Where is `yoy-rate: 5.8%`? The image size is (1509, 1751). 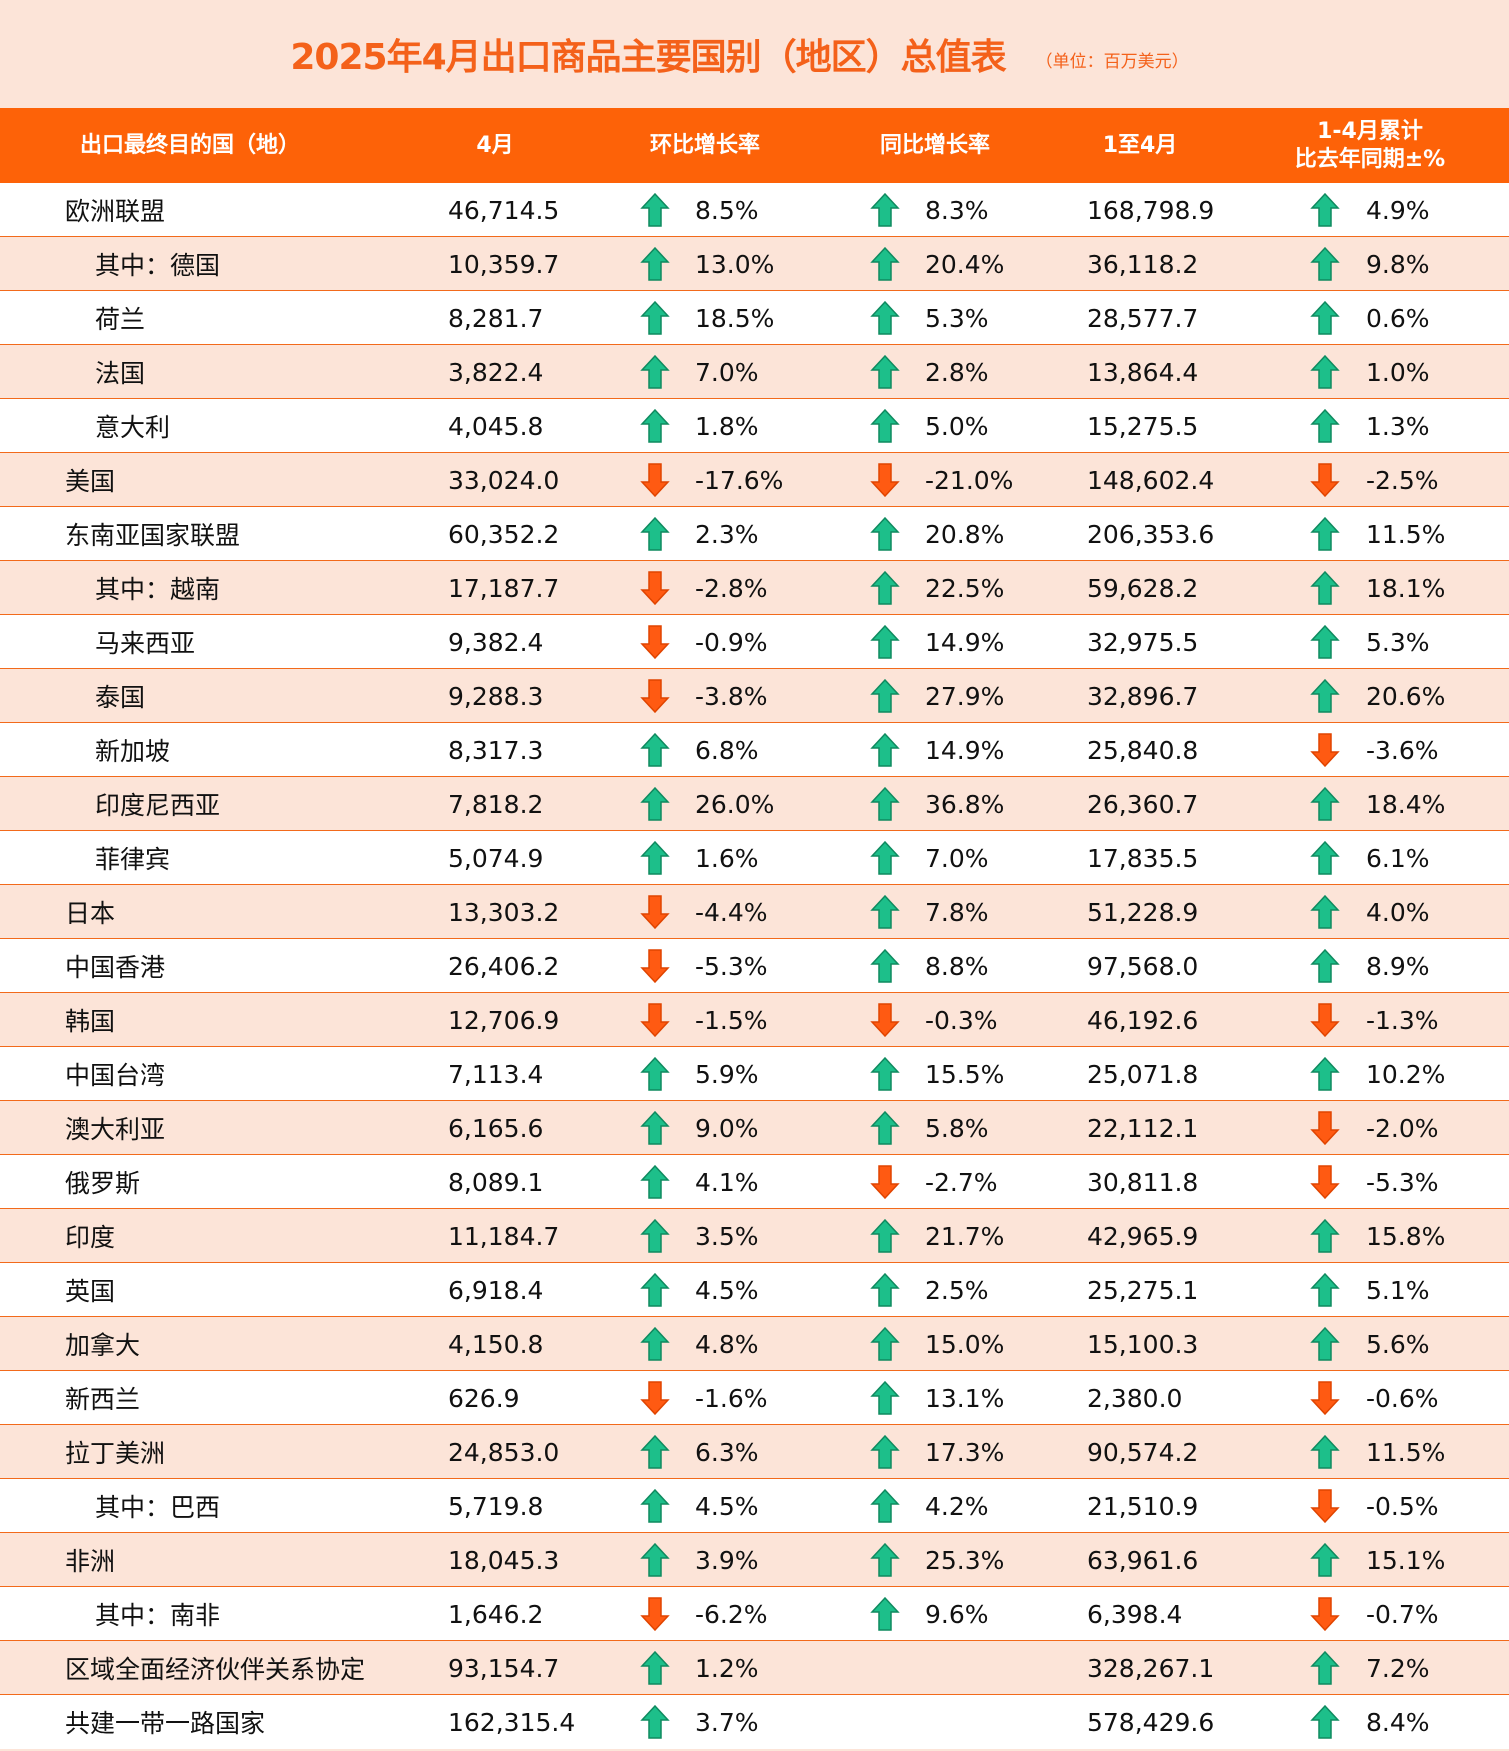 yoy-rate: 5.8% is located at coordinates (957, 1128).